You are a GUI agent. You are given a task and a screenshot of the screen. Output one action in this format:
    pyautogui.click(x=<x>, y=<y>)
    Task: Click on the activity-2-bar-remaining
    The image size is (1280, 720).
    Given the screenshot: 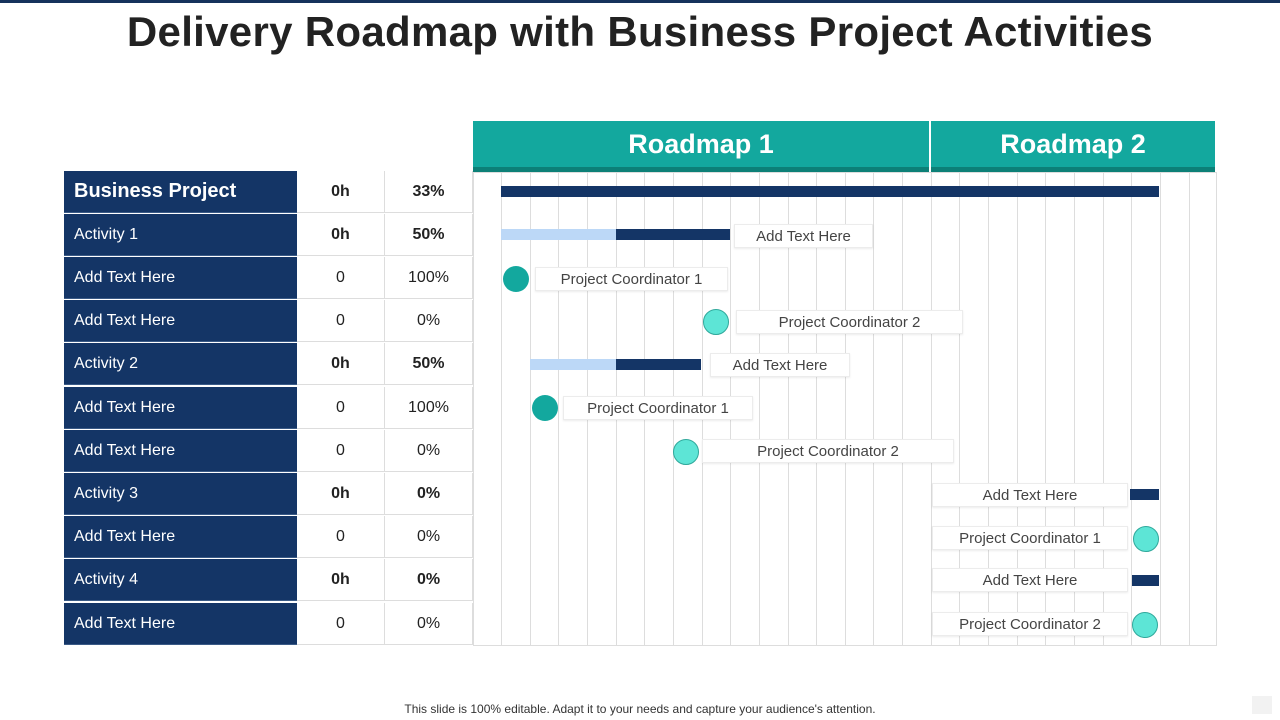 What is the action you would take?
    pyautogui.click(x=658, y=364)
    